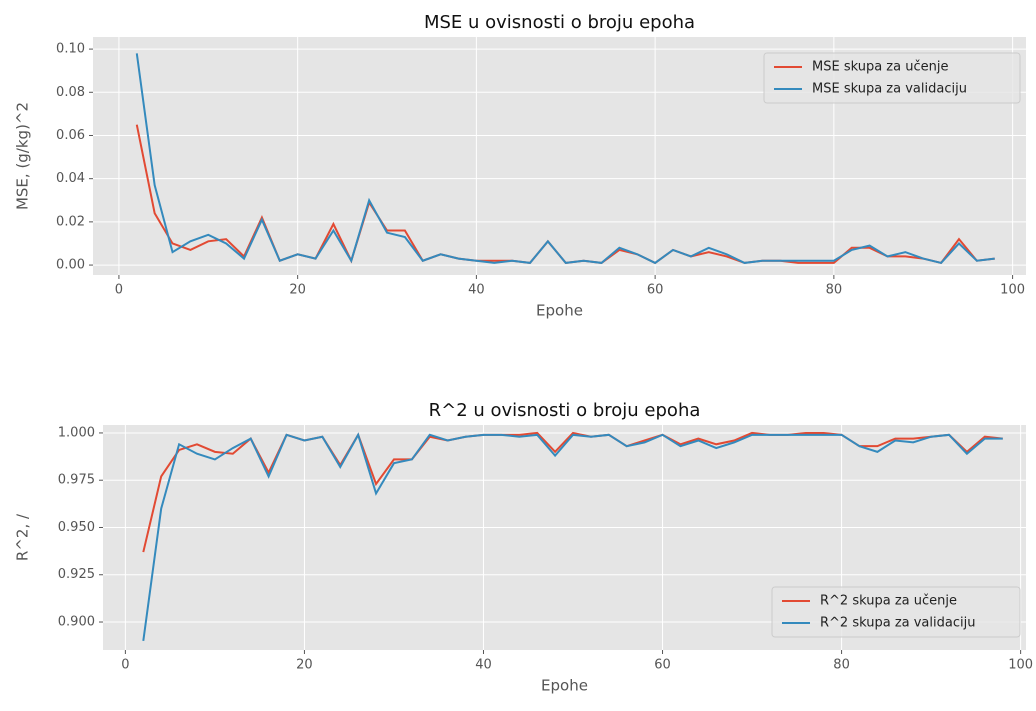 This screenshot has height=711, width=1036. What do you see at coordinates (76, 432) in the screenshot?
I see `y-tick-label: 1.000` at bounding box center [76, 432].